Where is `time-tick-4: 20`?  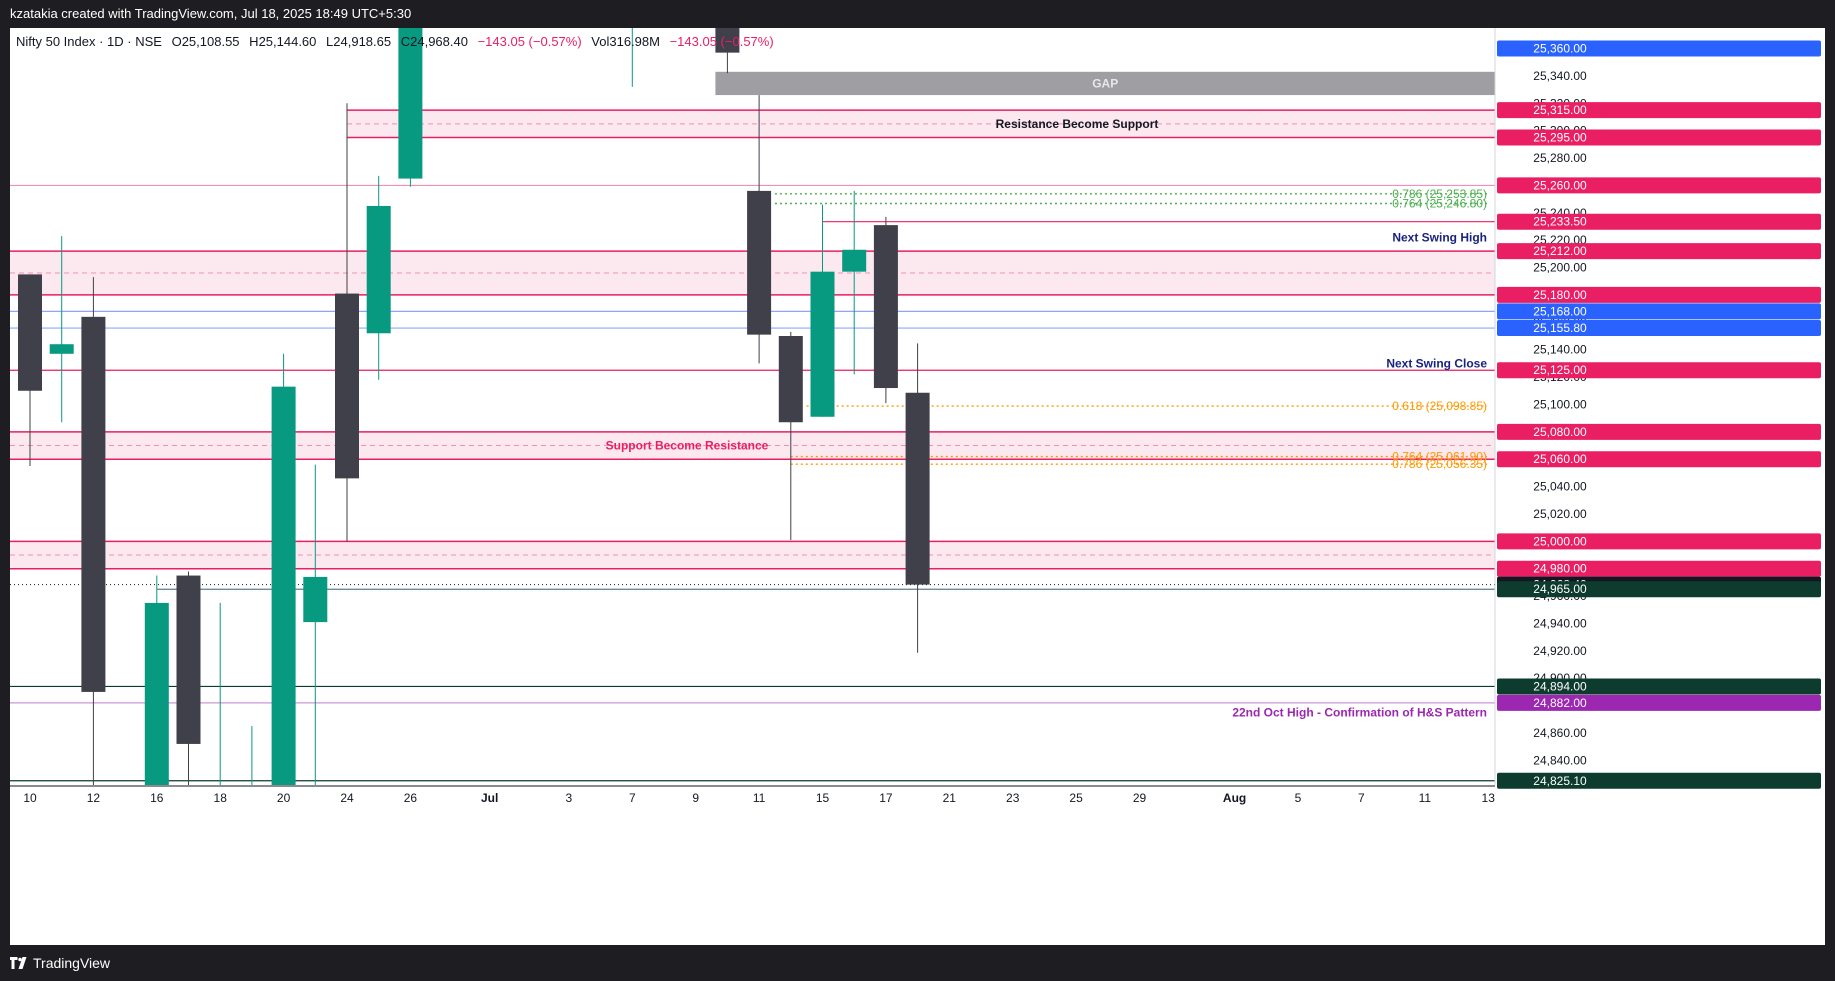
time-tick-4: 20 is located at coordinates (284, 798).